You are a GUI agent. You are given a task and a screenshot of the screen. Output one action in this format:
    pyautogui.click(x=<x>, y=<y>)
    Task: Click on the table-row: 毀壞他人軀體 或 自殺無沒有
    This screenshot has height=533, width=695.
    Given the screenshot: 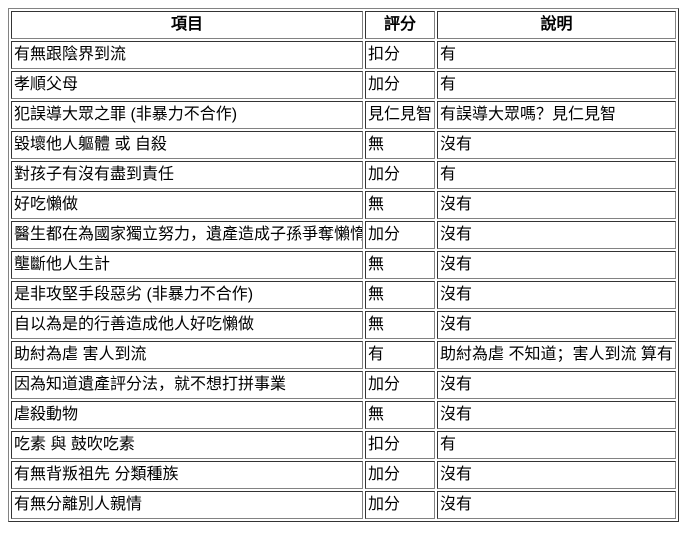 What is the action you would take?
    pyautogui.click(x=343, y=145)
    